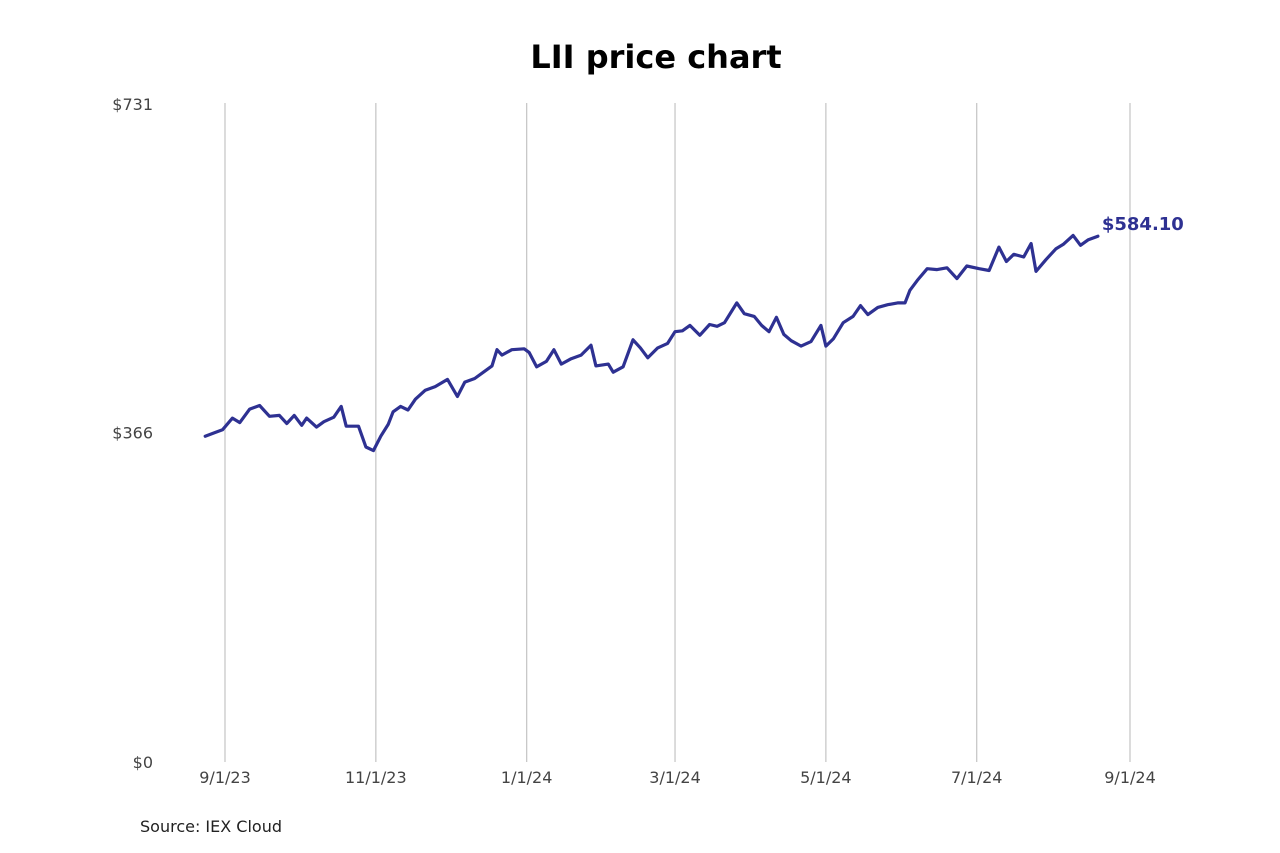  I want to click on x-tick-label: 5/1/24, so click(826, 777).